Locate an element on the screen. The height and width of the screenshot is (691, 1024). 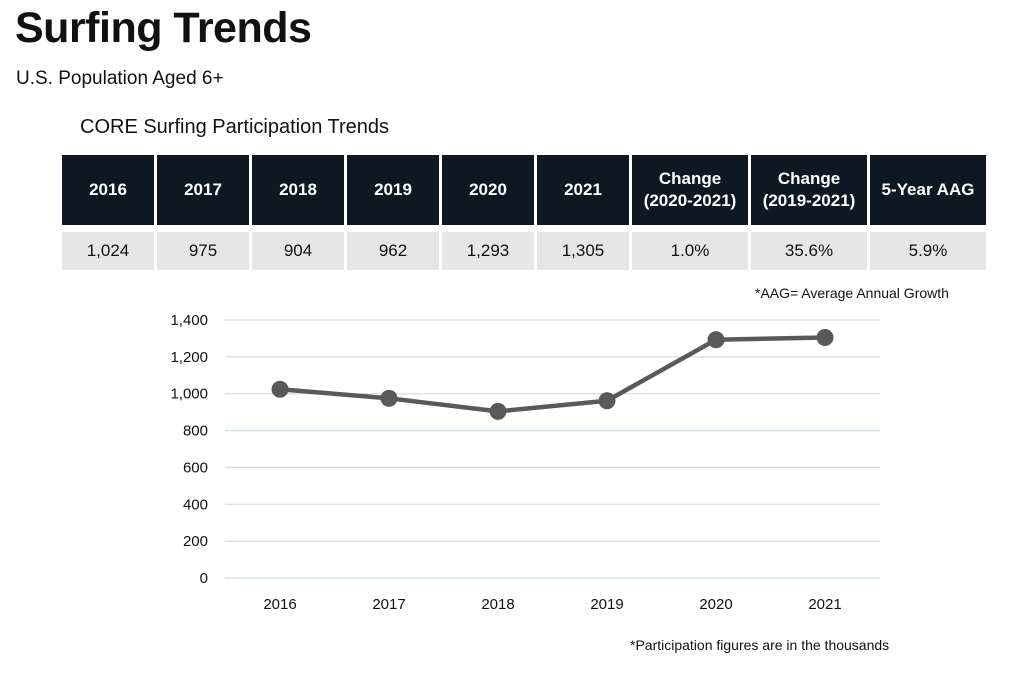
series-layer is located at coordinates (552, 374).